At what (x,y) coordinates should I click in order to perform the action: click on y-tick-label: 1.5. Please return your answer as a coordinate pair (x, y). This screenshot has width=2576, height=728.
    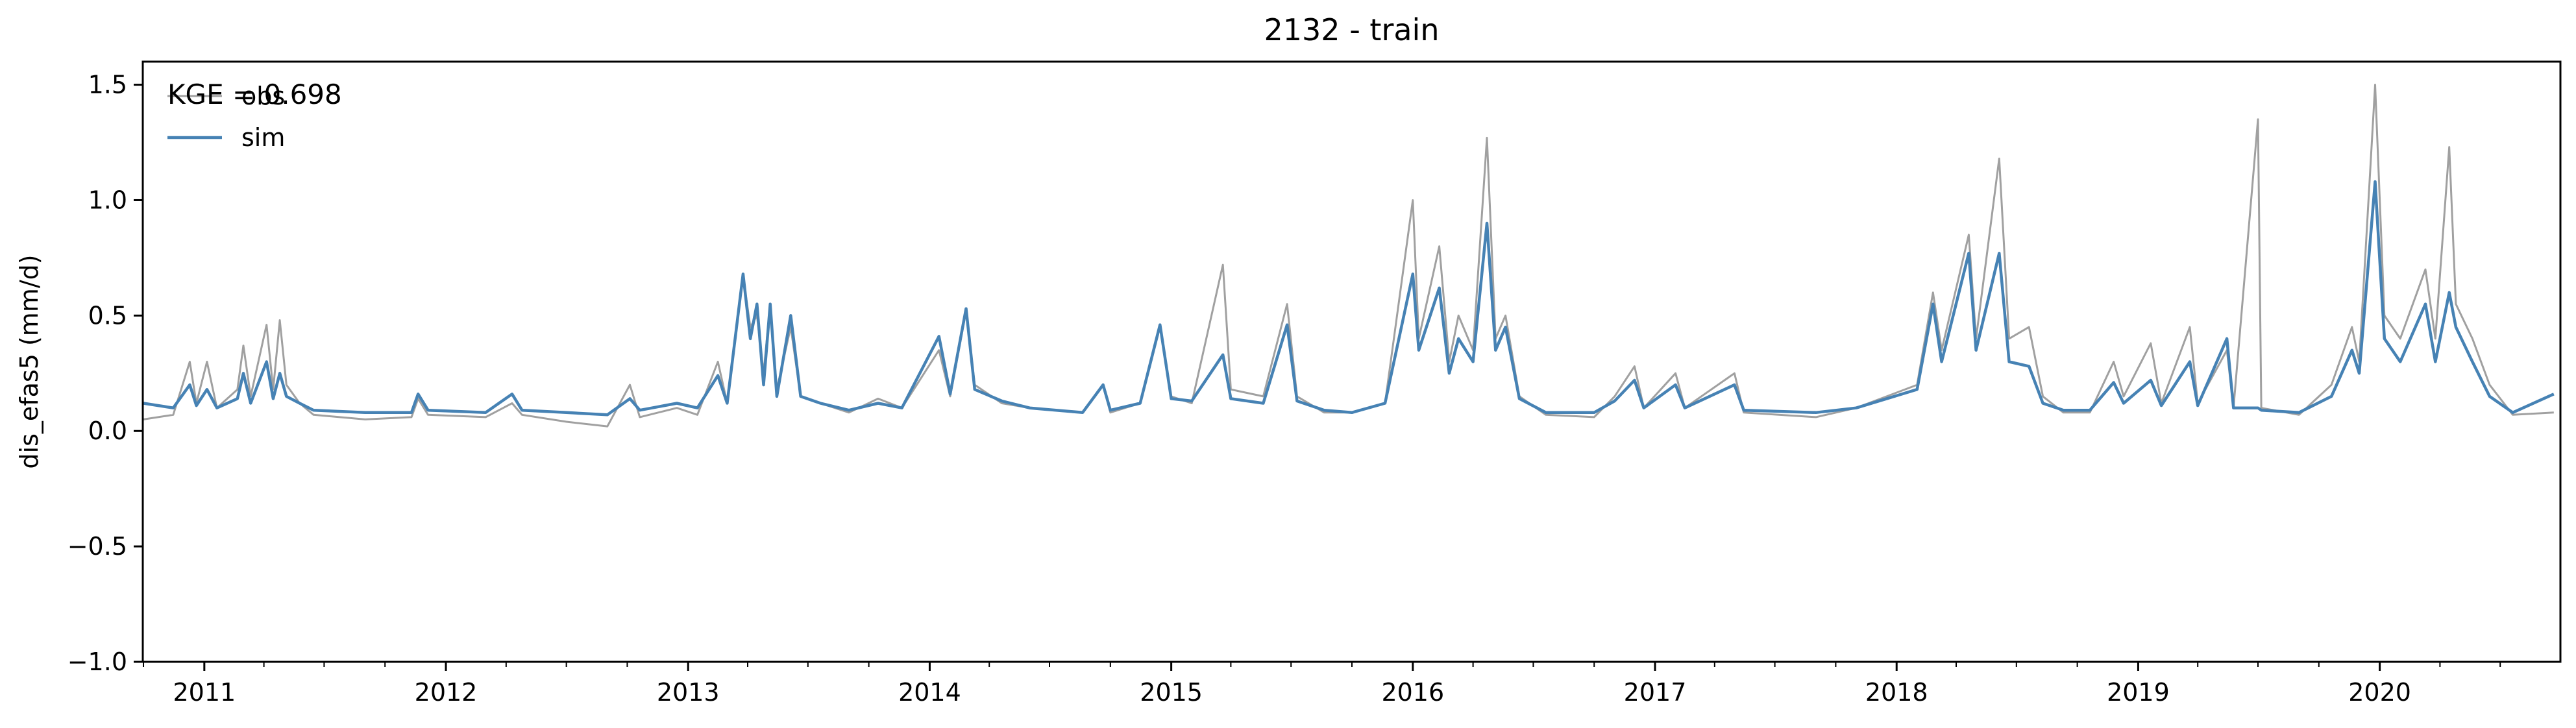
    Looking at the image, I should click on (107, 85).